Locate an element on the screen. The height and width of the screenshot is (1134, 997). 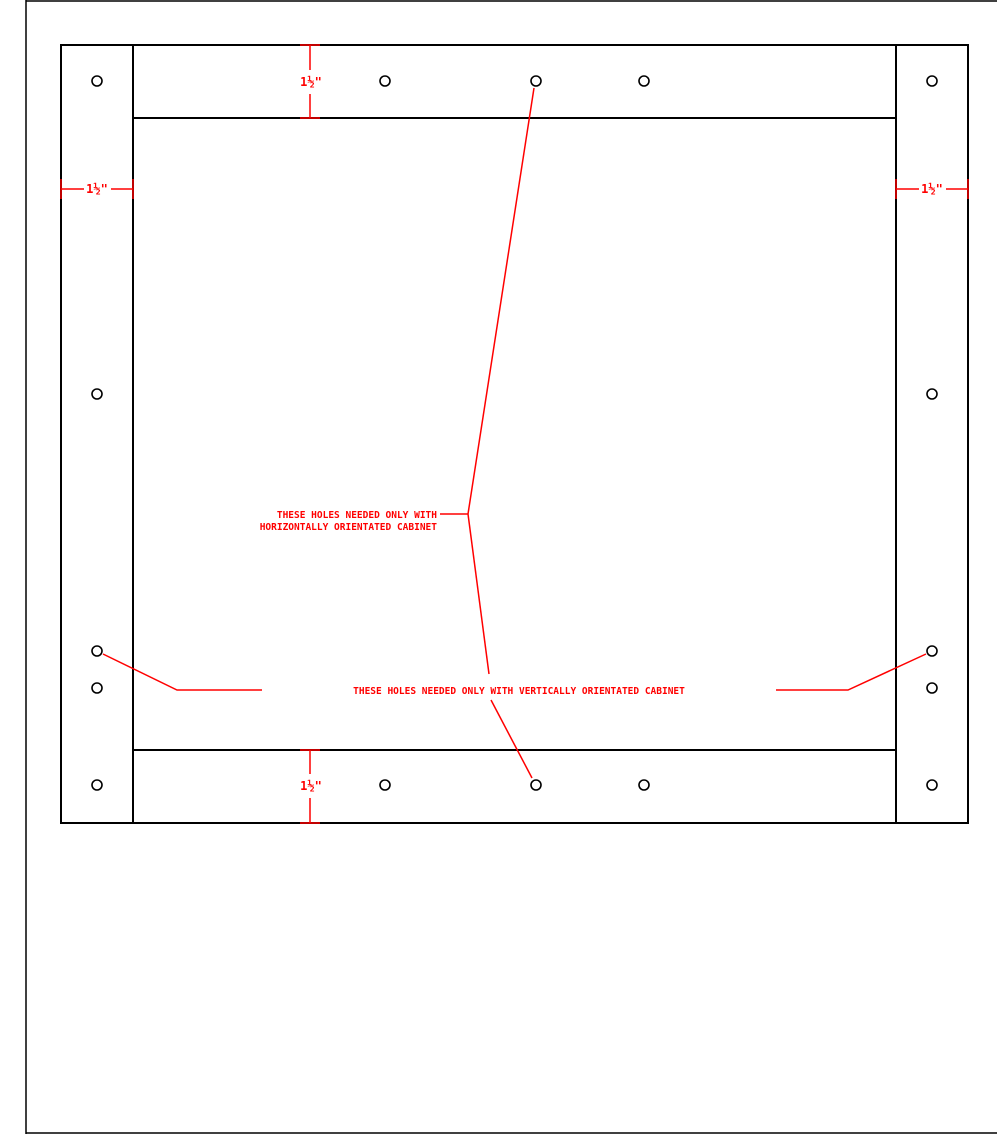
right-rail-dimension is located at coordinates (932, 189).